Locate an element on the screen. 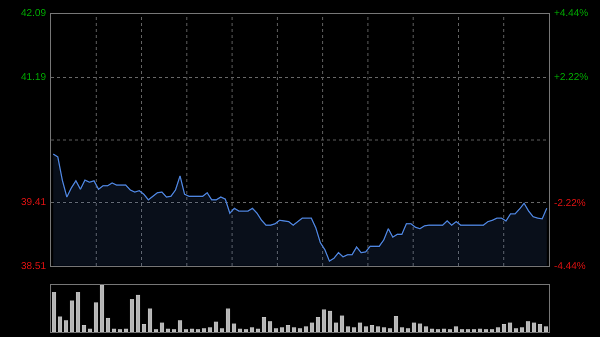 This screenshot has width=600, height=337. y2-tick-label: -4.44% is located at coordinates (570, 266).